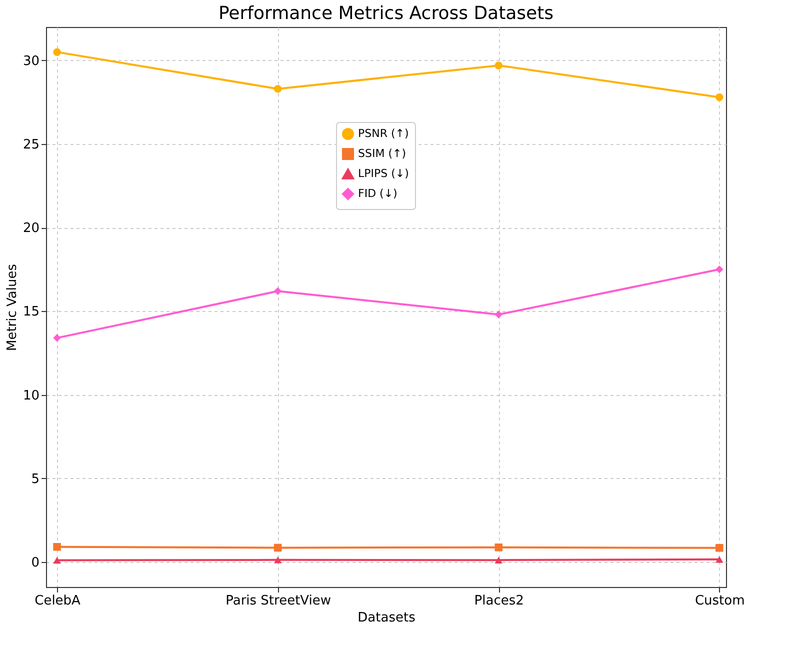 The height and width of the screenshot is (672, 787). What do you see at coordinates (386, 13) in the screenshot?
I see `chart-title: Performance Metrics Across Datasets` at bounding box center [386, 13].